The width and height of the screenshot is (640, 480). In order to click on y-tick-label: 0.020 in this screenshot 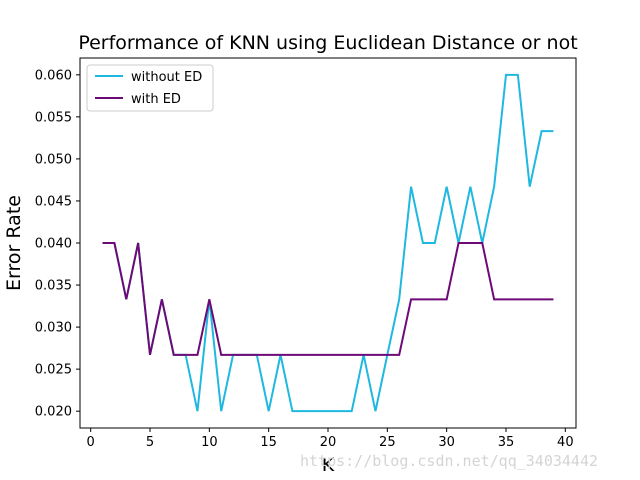, I will do `click(53, 412)`.